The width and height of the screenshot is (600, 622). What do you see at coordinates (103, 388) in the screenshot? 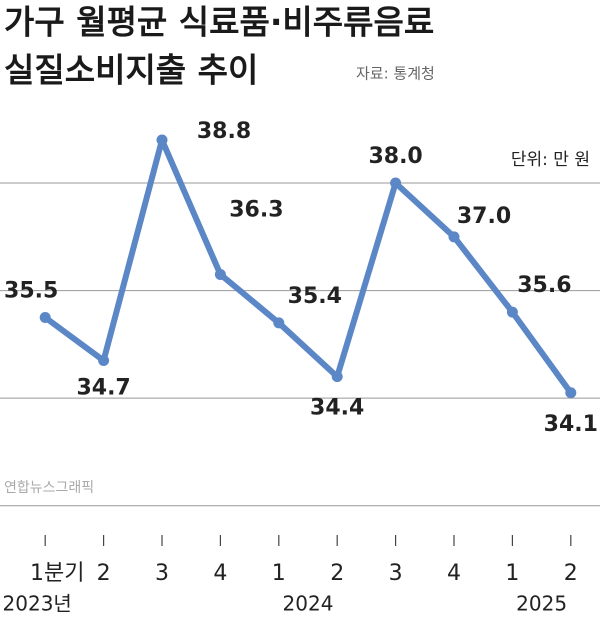
I see `value-label: 34.7` at bounding box center [103, 388].